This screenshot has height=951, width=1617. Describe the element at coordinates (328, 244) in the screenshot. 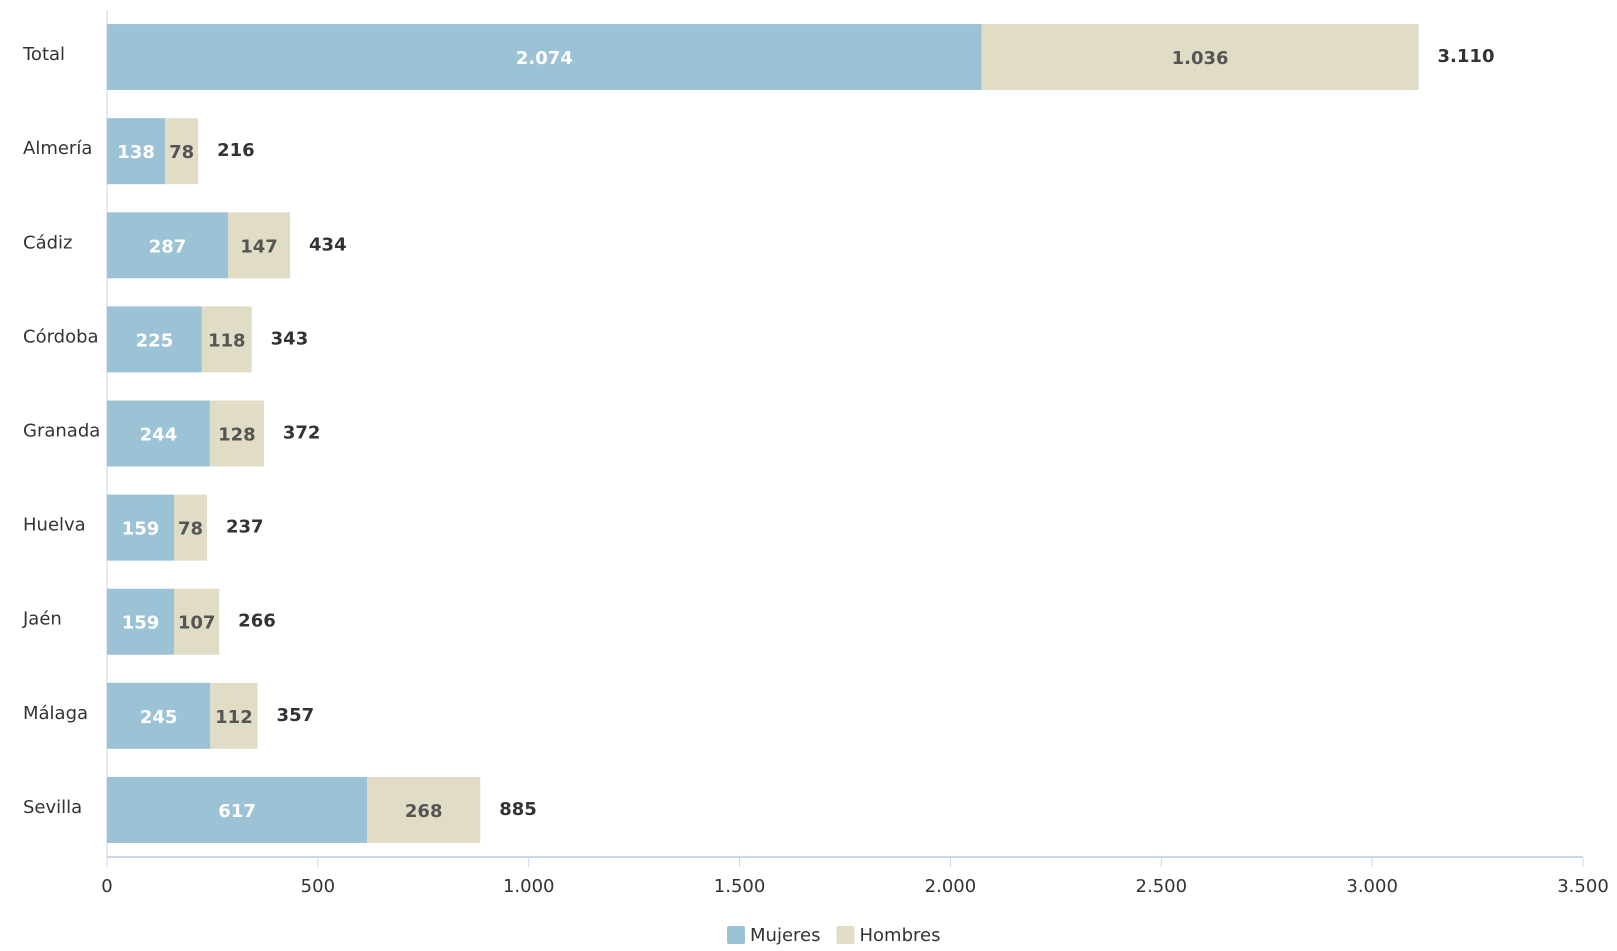

I see `total-label: 434` at that location.